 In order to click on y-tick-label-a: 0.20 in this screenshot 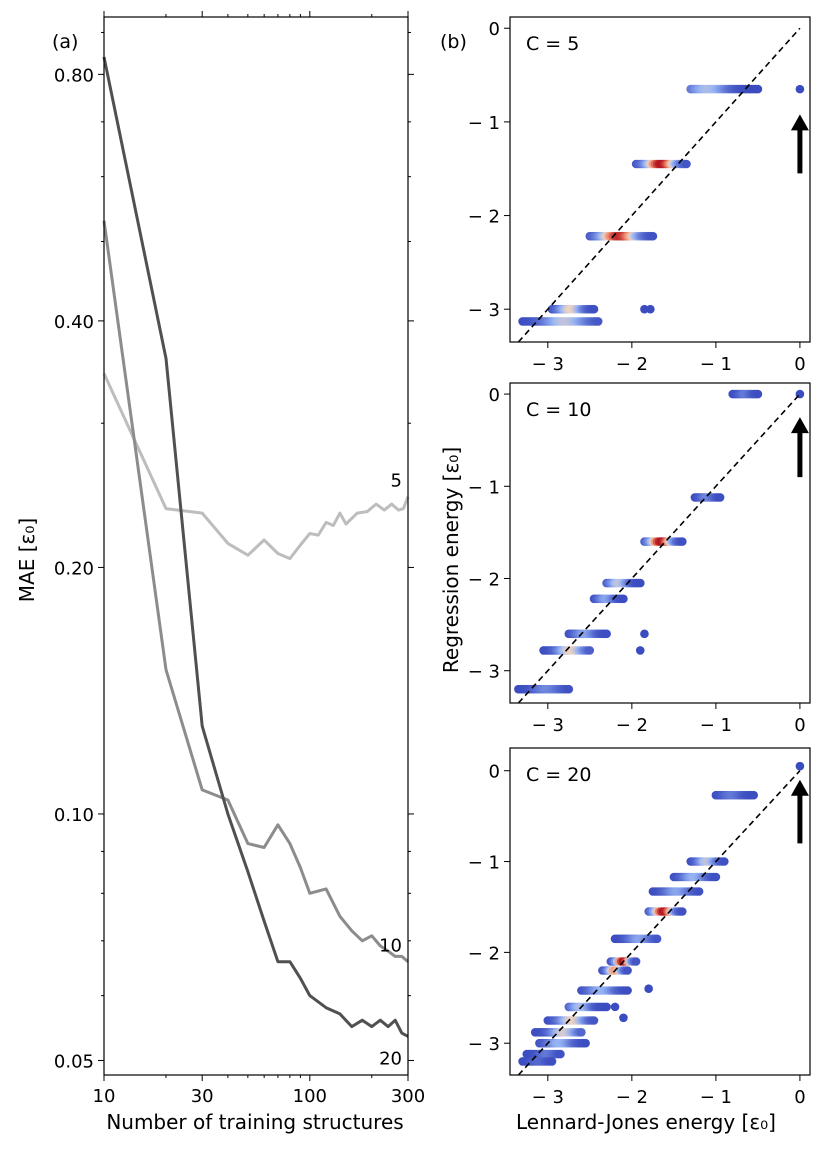, I will do `click(74, 568)`.